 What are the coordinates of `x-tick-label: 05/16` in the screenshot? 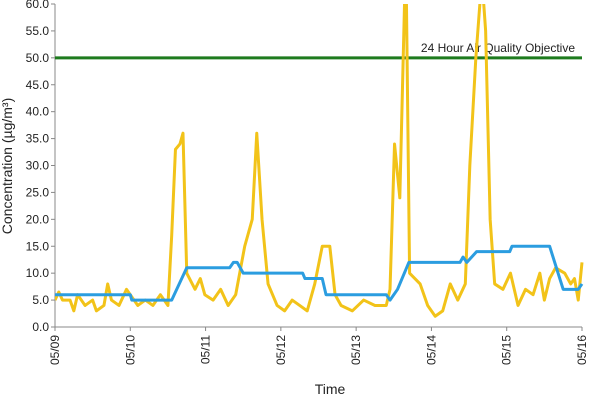 It's located at (582, 350).